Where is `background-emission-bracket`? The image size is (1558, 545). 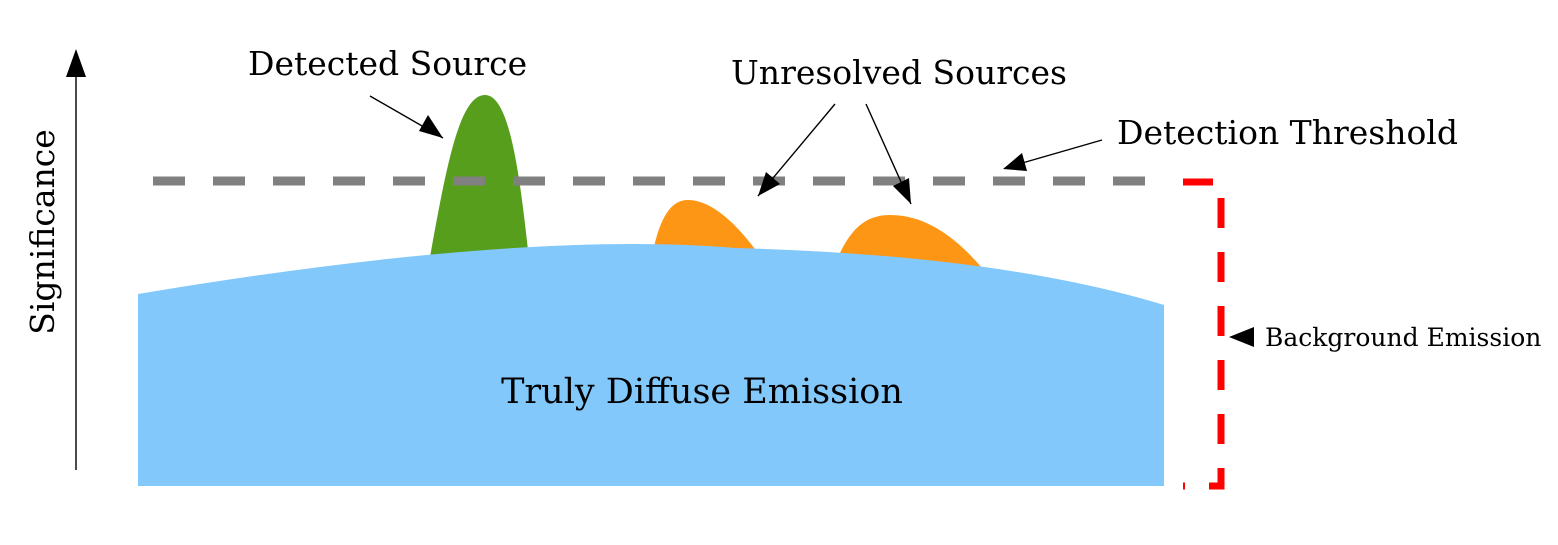
background-emission-bracket is located at coordinates (1204, 334).